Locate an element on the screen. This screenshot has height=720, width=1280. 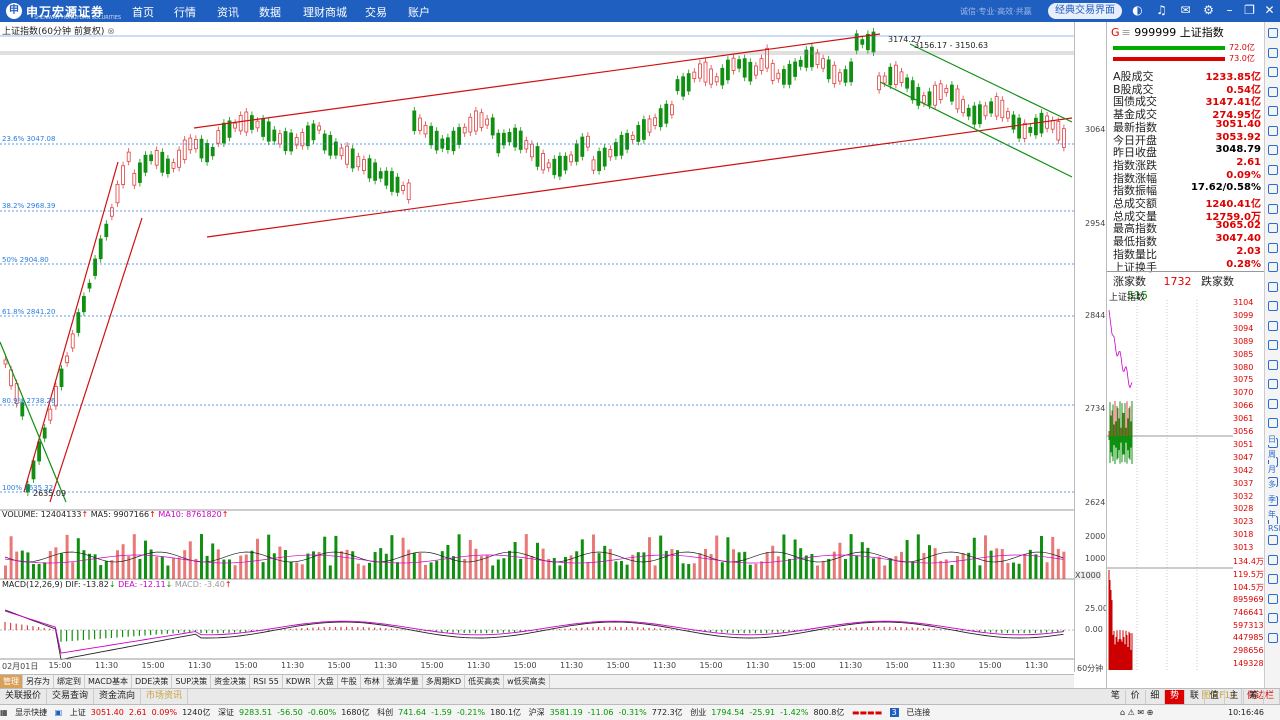
tab-market-news: 市场资讯 is located at coordinates (165, 696).